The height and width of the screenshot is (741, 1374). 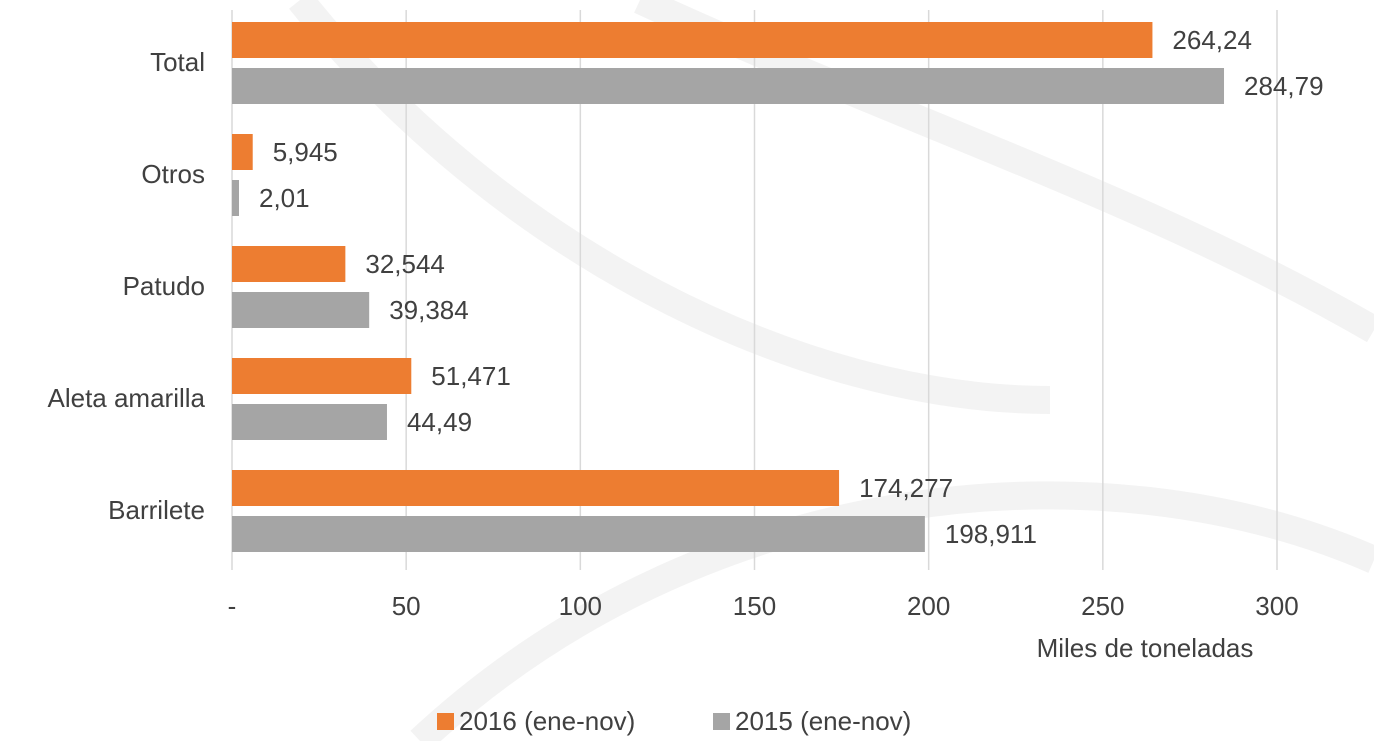 I want to click on legend-label: 2016 (ene-nov), so click(x=547, y=721).